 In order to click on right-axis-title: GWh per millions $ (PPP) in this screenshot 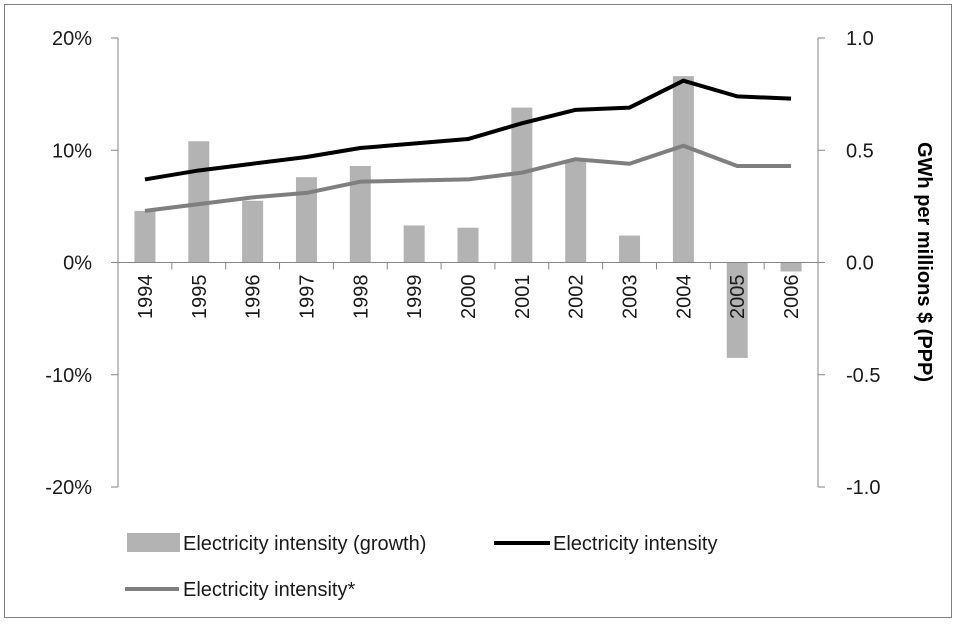, I will do `click(924, 262)`.